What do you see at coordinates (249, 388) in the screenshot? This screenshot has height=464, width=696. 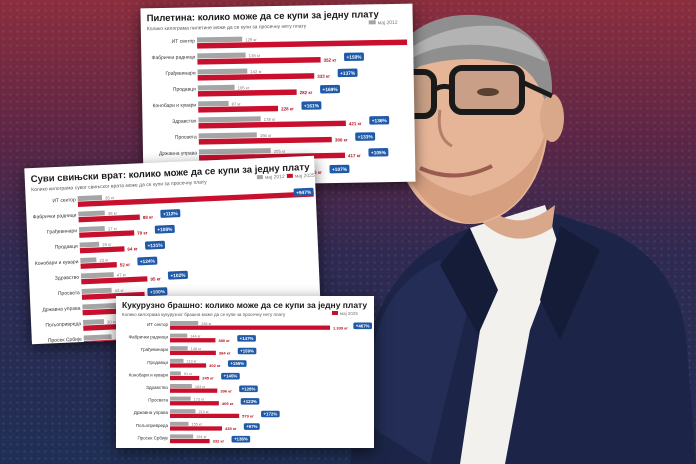 I see `change-badge-label: +126%` at bounding box center [249, 388].